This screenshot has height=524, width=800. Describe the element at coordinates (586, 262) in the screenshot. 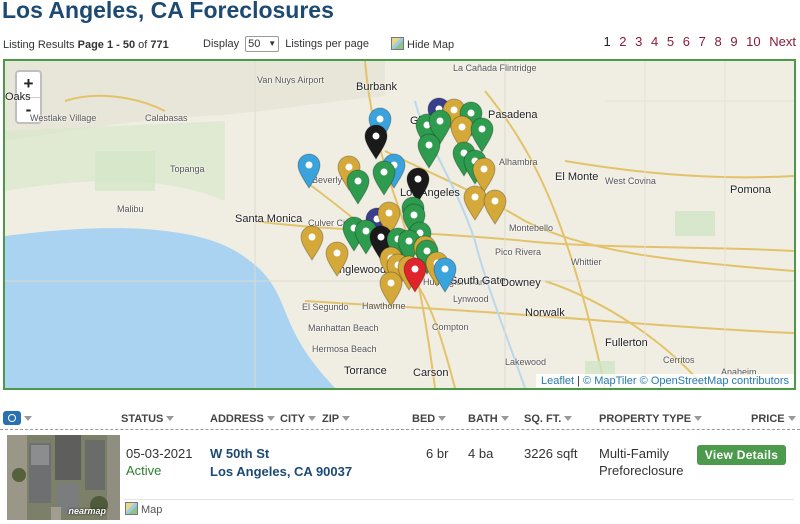

I see `map-place-label: Whittier` at that location.